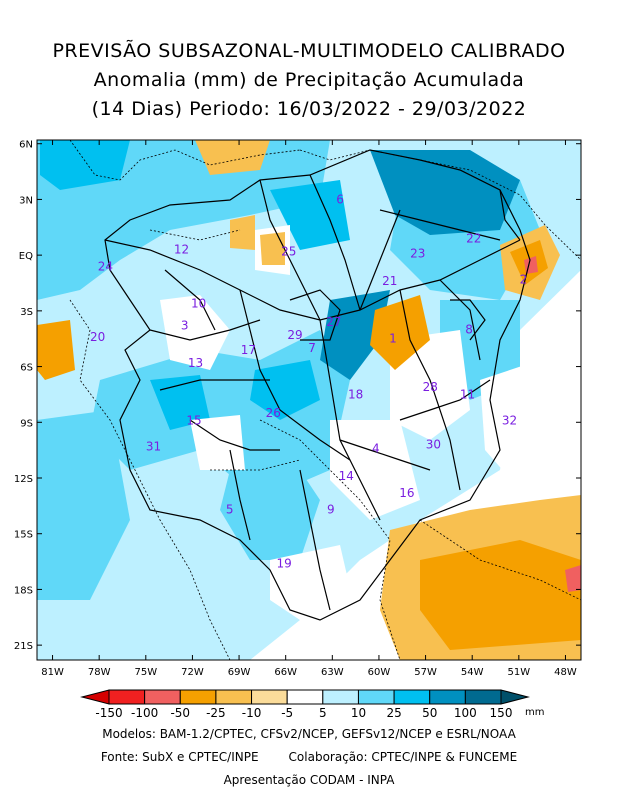  Describe the element at coordinates (389, 281) in the screenshot. I see `basin-label-21: 21` at that location.